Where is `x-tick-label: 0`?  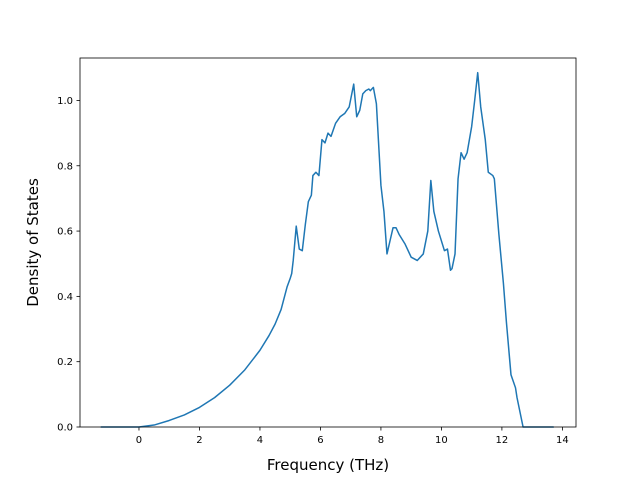 x-tick-label: 0 is located at coordinates (139, 440).